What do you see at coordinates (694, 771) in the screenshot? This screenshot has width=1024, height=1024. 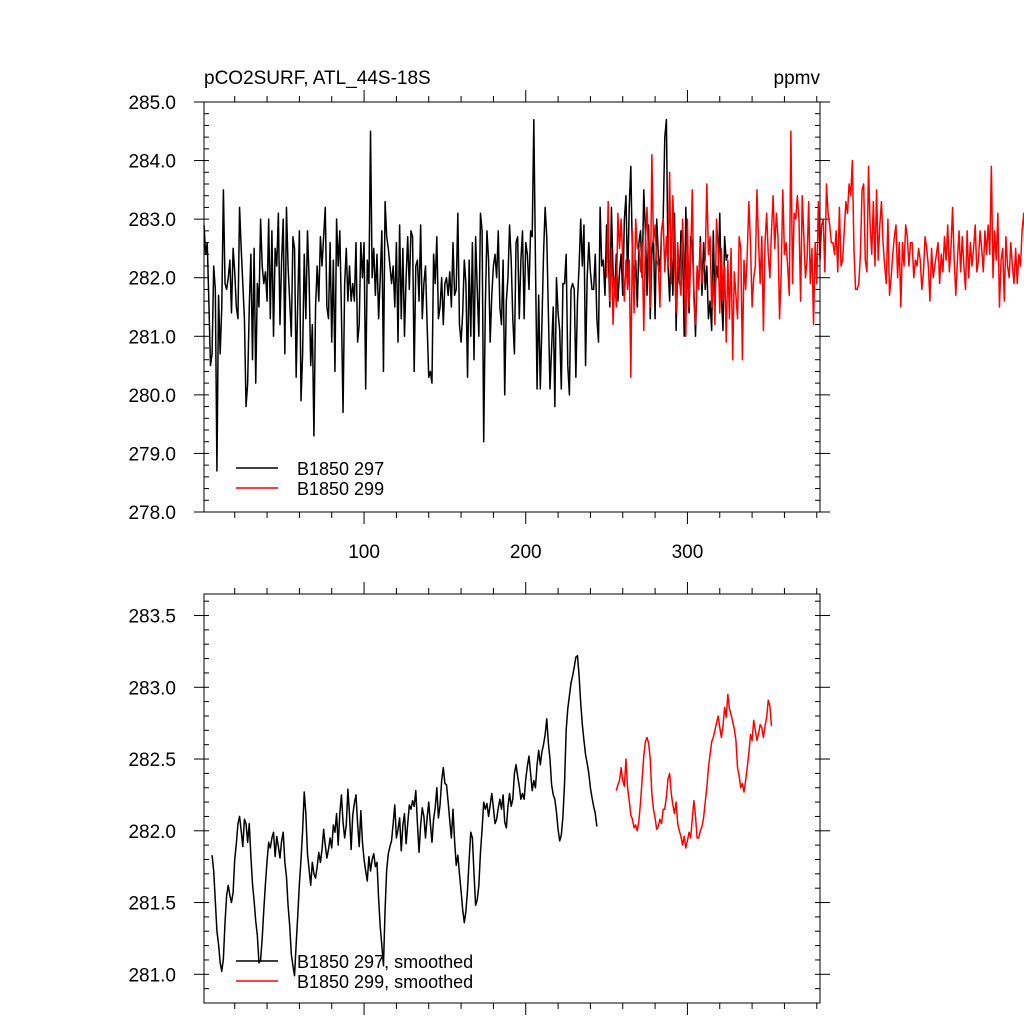 I see `series-line-b1850-299-smoothed` at bounding box center [694, 771].